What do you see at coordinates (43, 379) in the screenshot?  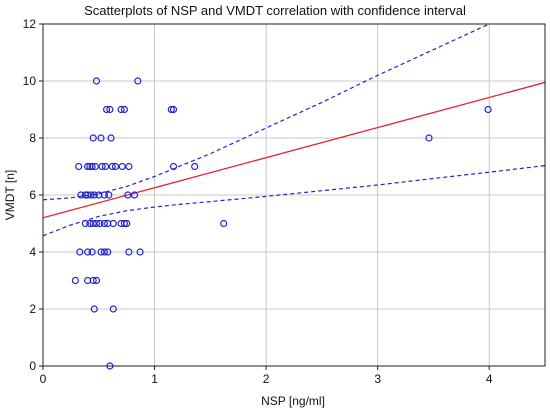 I see `x-tick-label-0: 0` at bounding box center [43, 379].